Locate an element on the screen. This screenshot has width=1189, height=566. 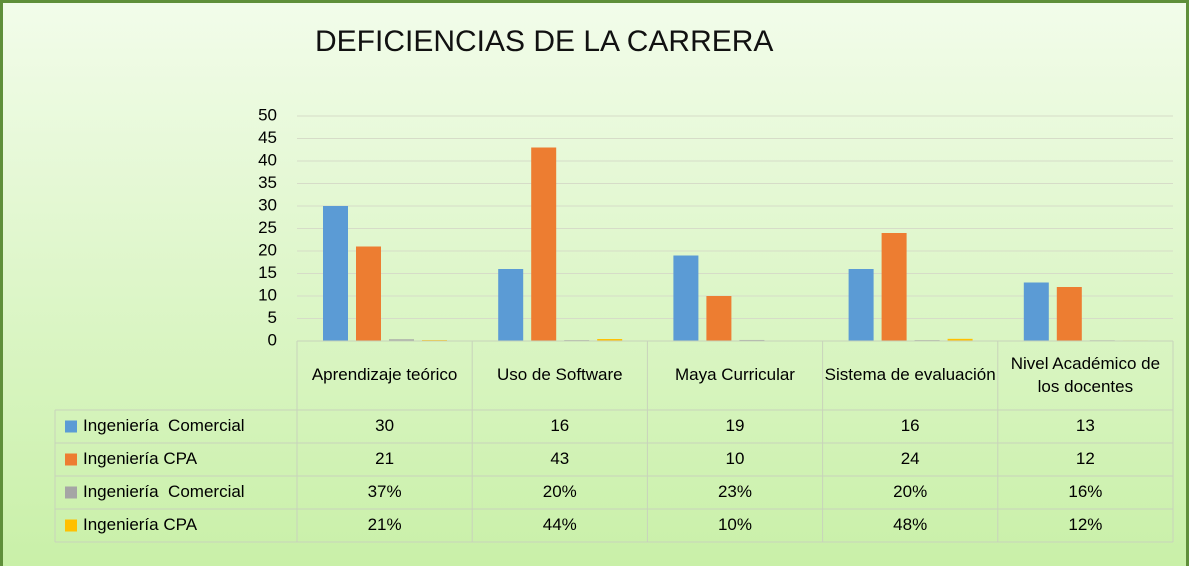
y-tick-label: 45 is located at coordinates (267, 137).